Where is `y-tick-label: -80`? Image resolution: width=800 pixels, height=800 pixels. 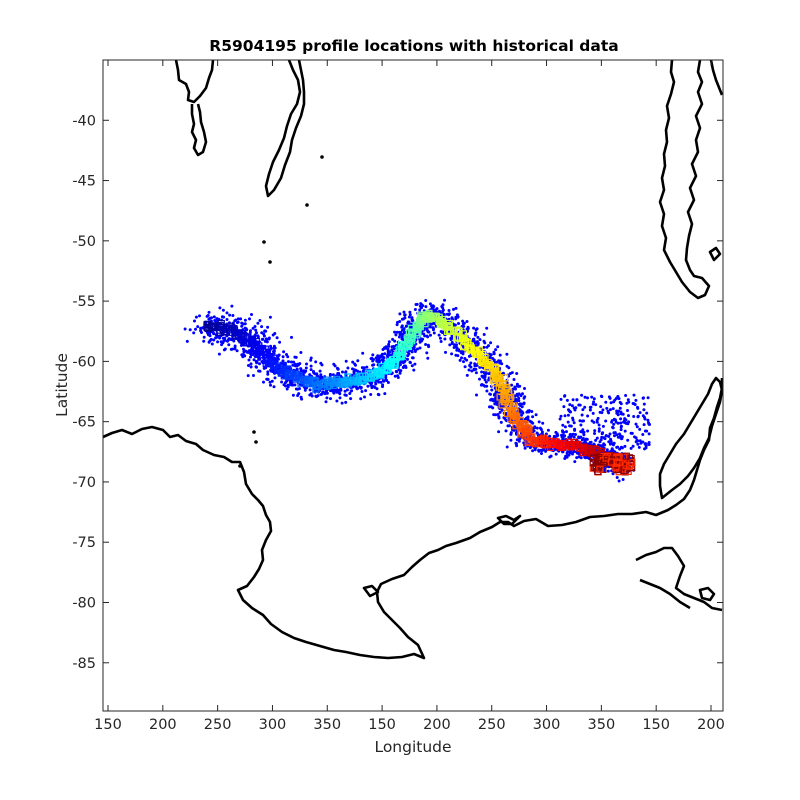 y-tick-label: -80 is located at coordinates (84, 604).